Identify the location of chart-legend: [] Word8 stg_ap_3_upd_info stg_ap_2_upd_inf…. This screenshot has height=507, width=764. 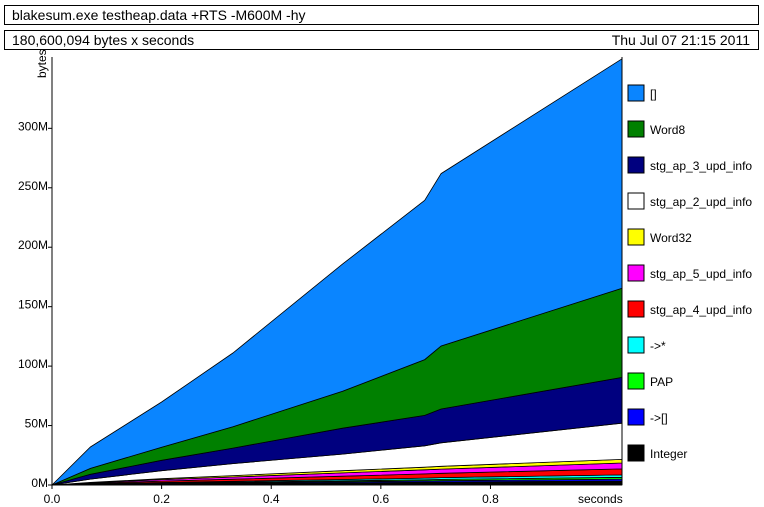
(689, 273).